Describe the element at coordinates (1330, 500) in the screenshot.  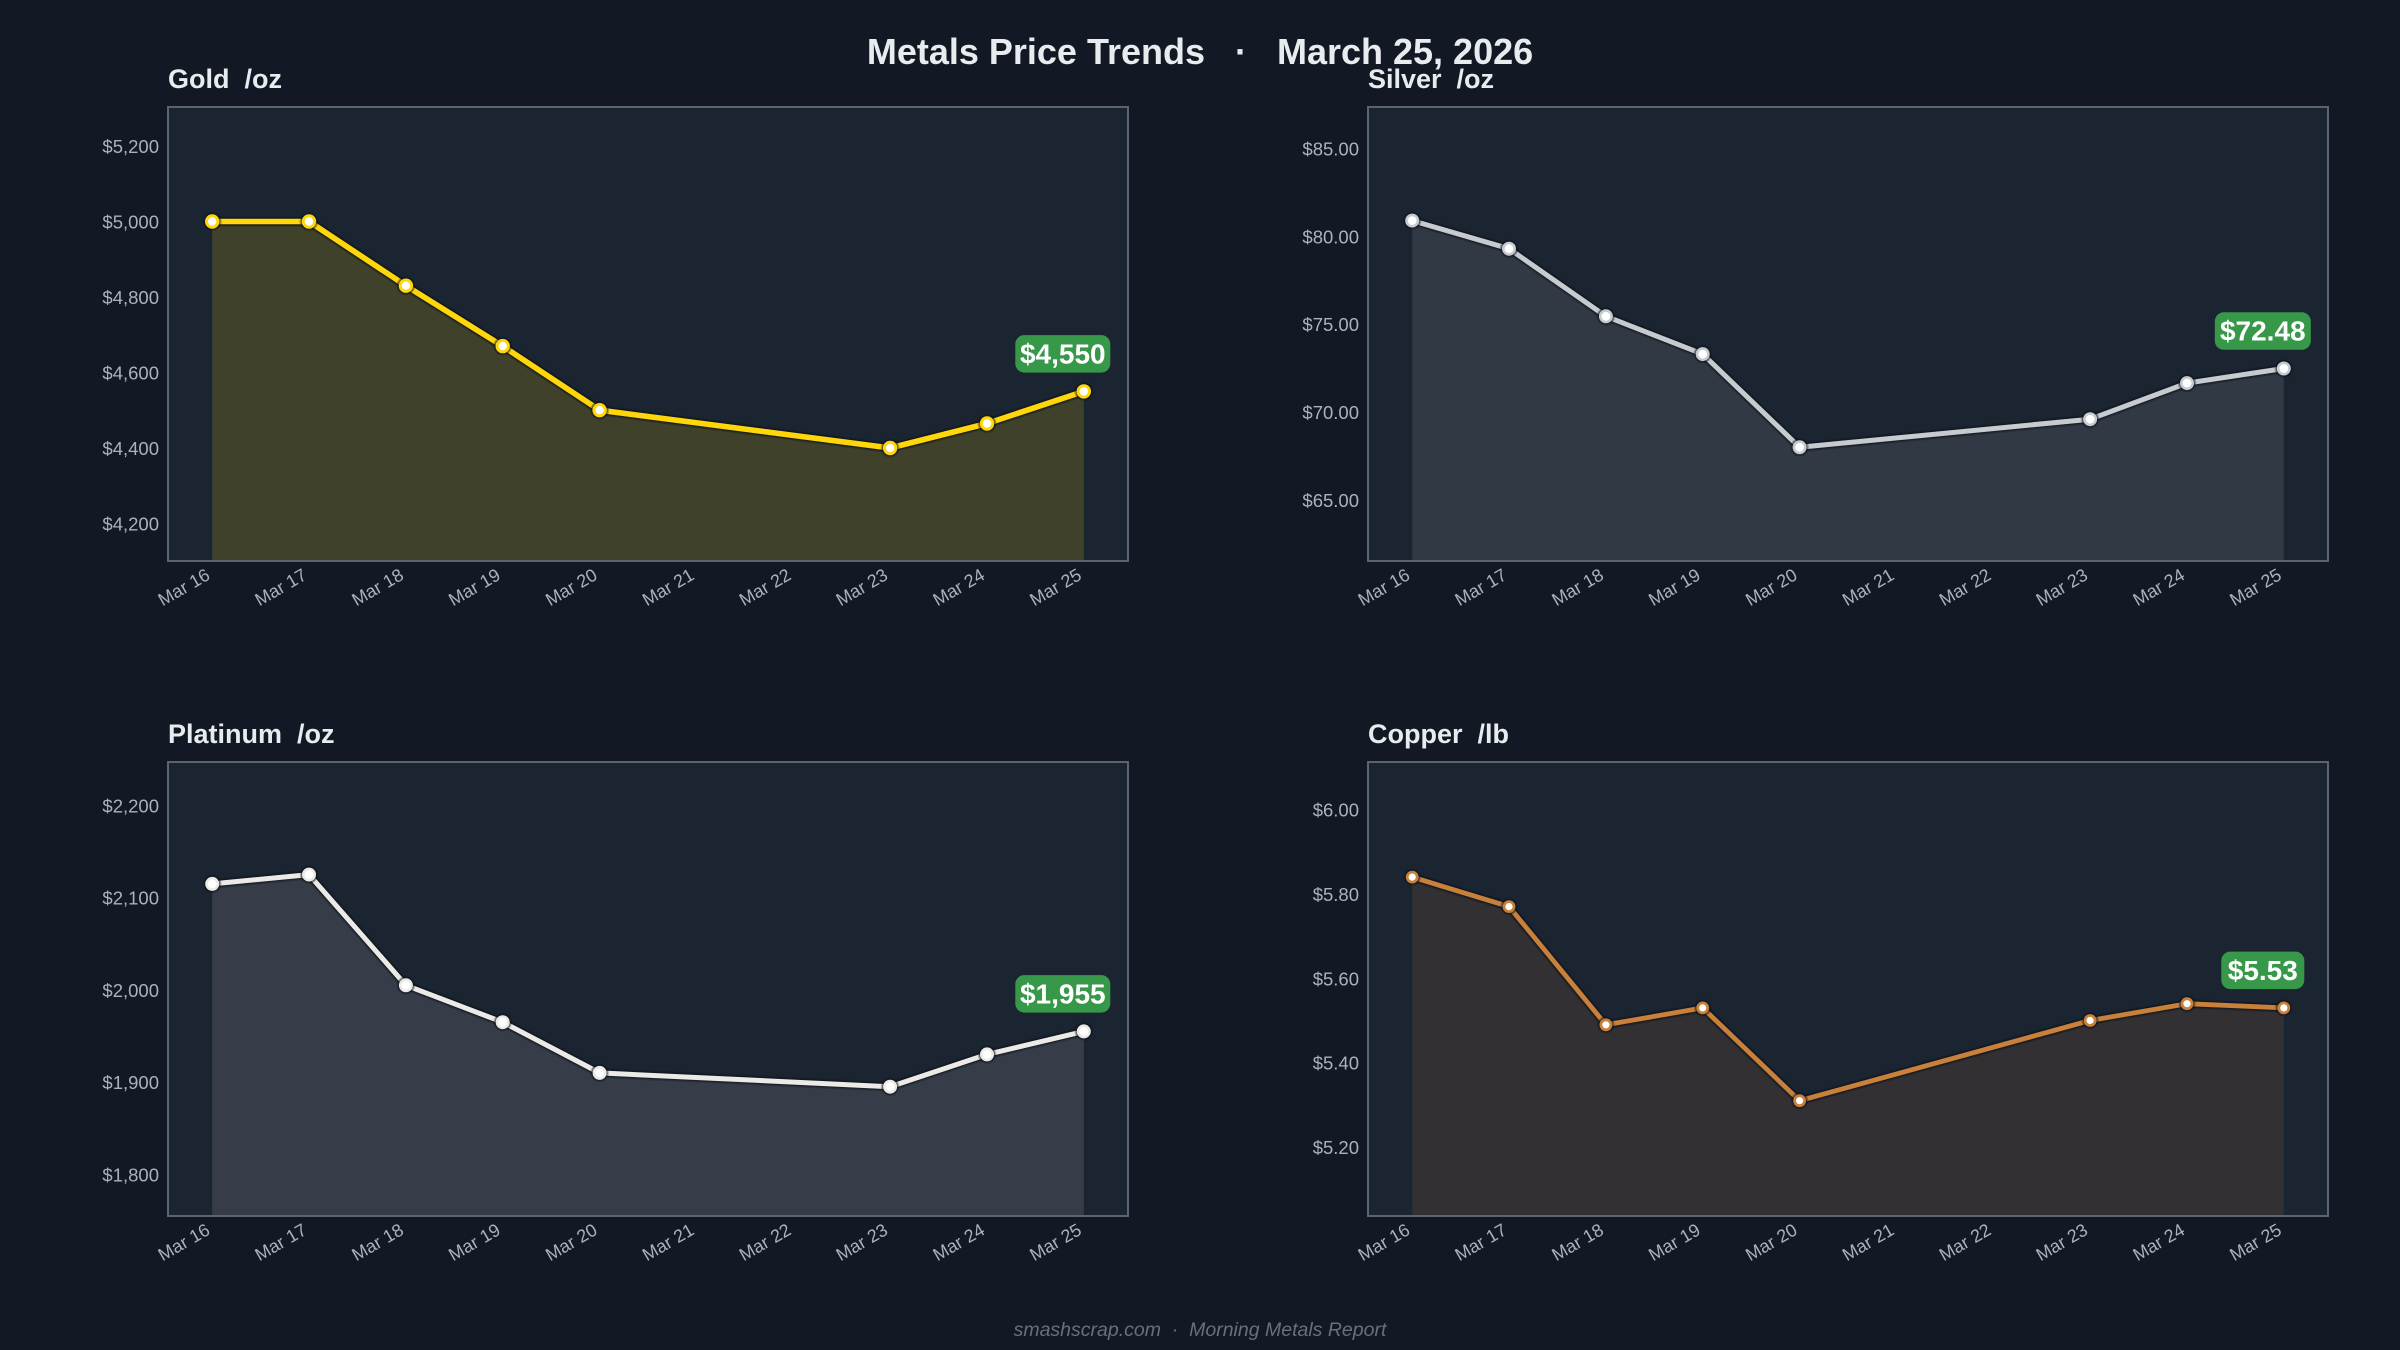
I see `svg-text: $65.00` at that location.